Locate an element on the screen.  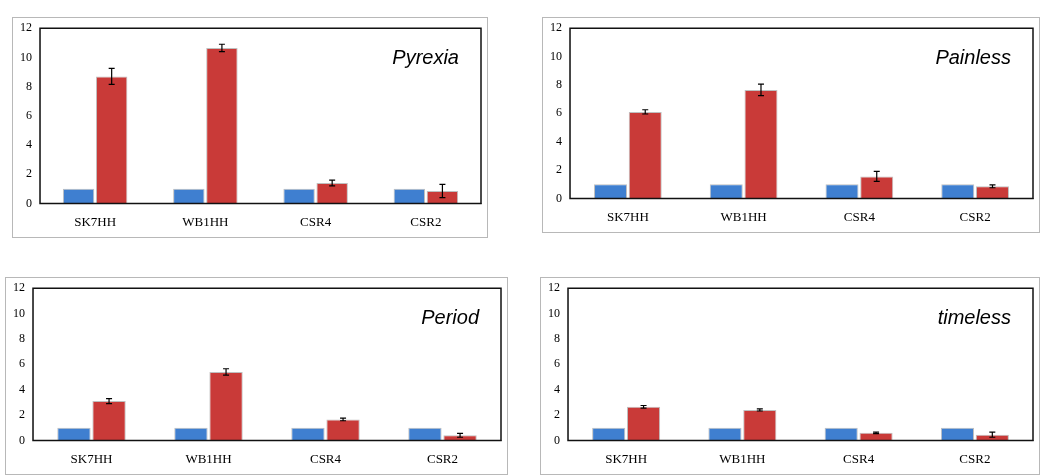
text: timeless is located at coordinates (974, 316).